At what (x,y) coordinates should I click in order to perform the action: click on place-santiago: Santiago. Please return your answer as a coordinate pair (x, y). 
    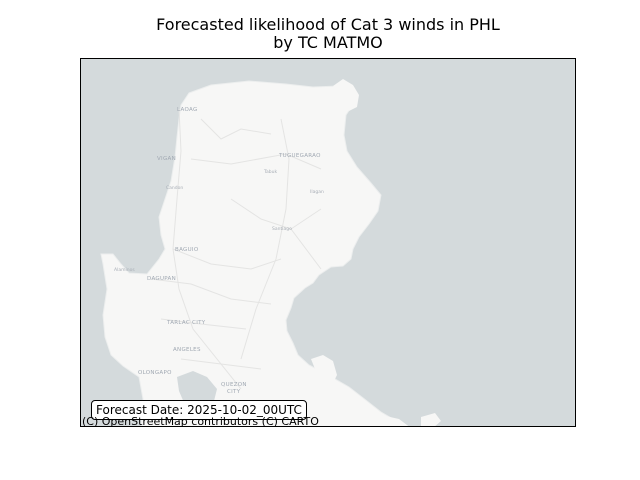
    Looking at the image, I should click on (282, 229).